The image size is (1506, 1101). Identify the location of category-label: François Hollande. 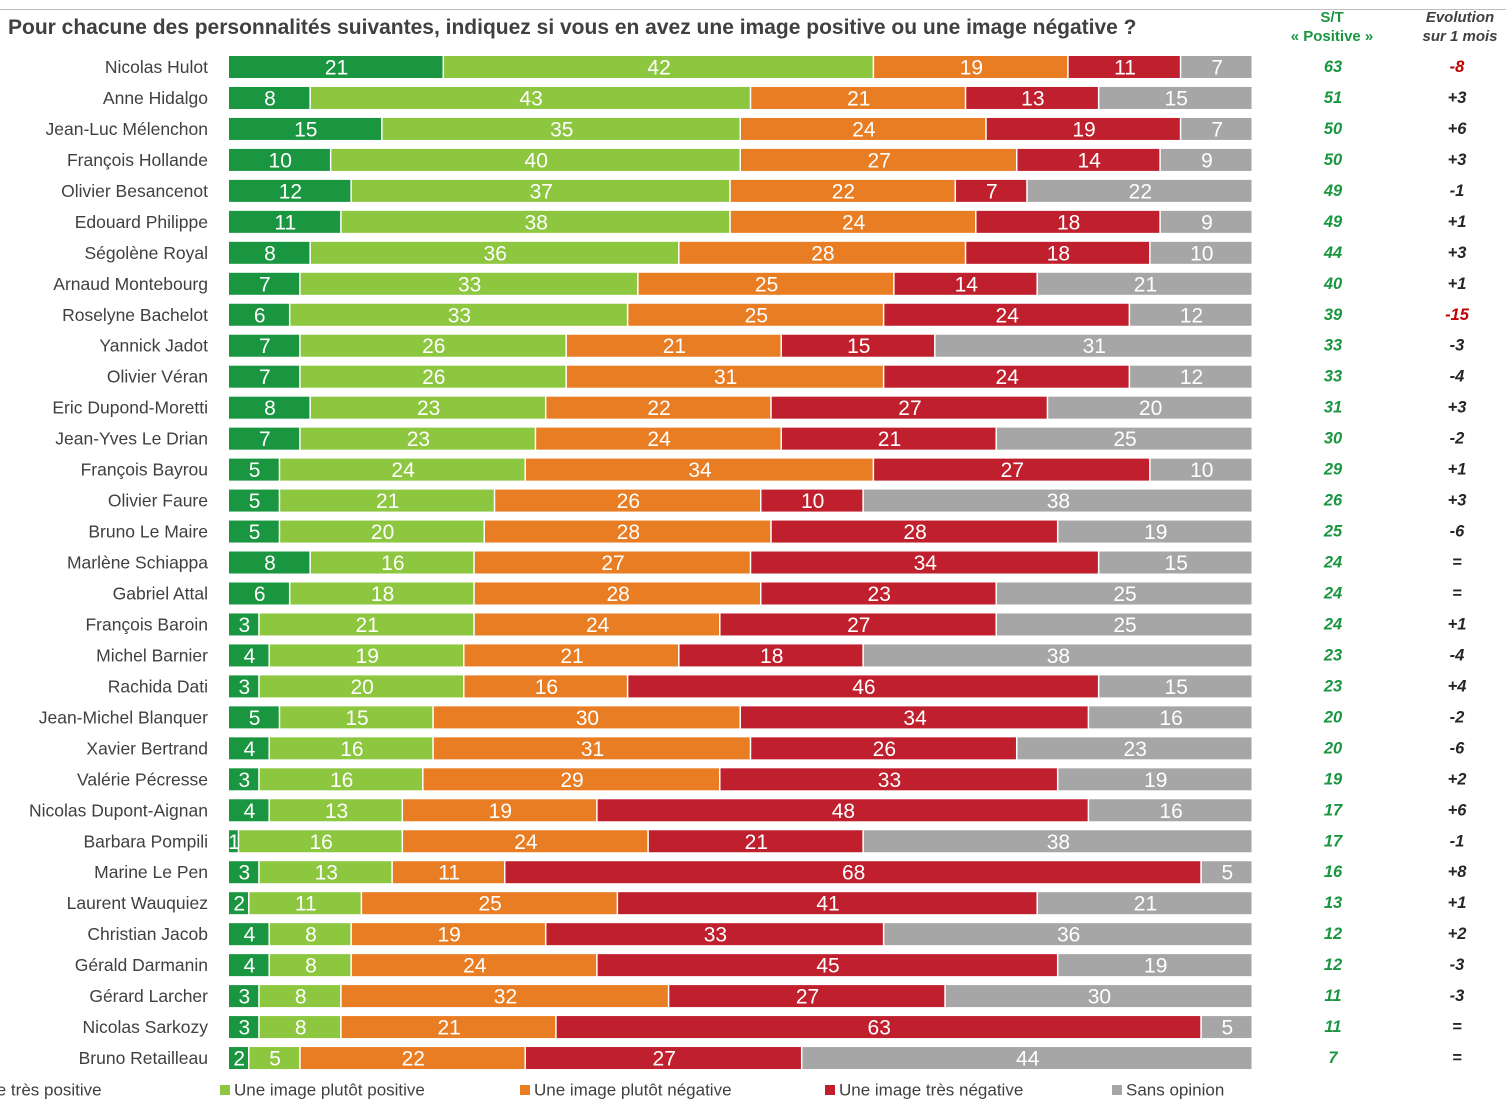
(137, 160).